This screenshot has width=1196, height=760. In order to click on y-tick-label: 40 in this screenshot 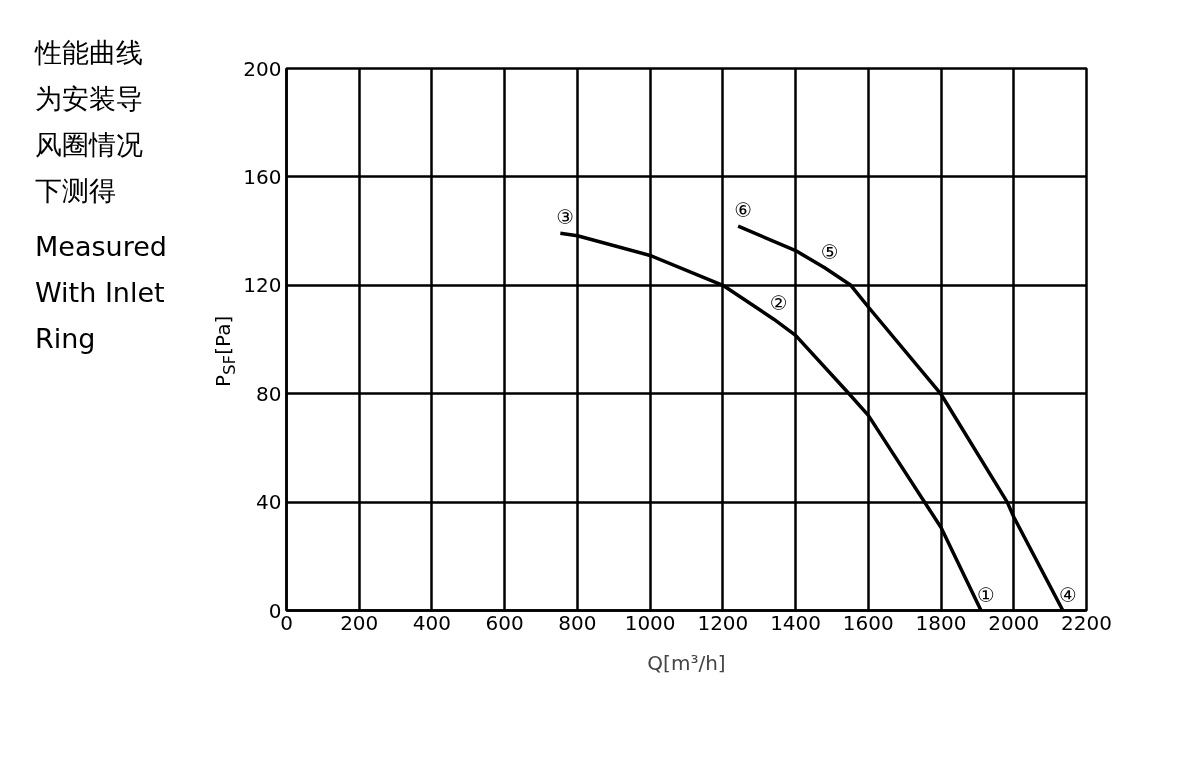, I will do `click(269, 502)`.